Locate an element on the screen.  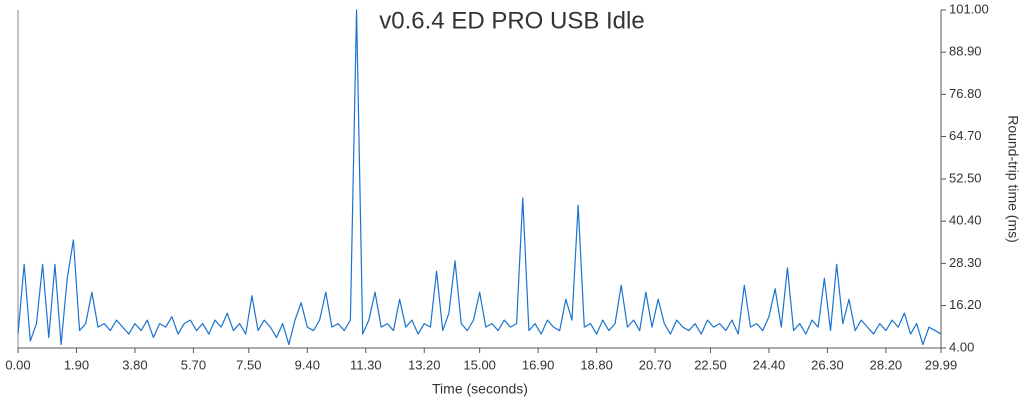
x-axis-label: Time (seconds) is located at coordinates (480, 389).